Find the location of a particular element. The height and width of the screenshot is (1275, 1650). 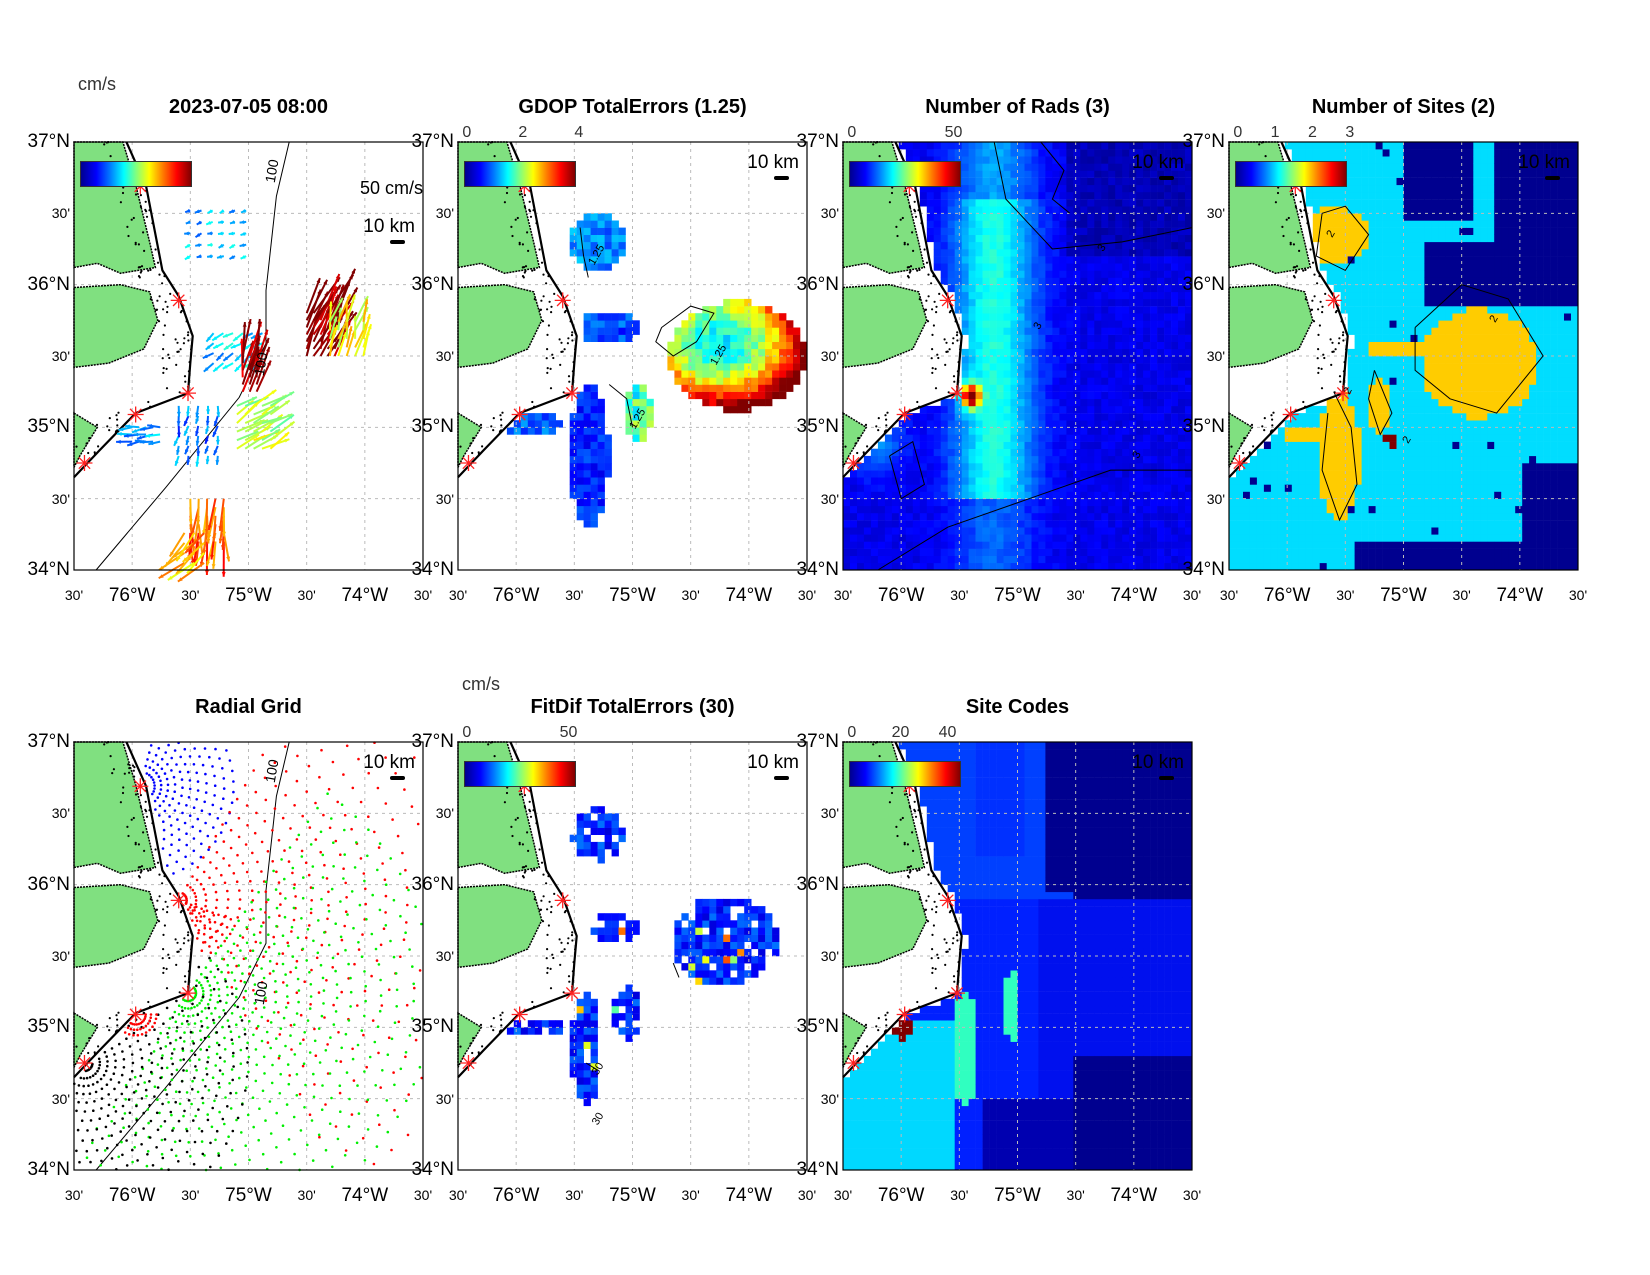

current-vector-arrow is located at coordinates (262, 346).